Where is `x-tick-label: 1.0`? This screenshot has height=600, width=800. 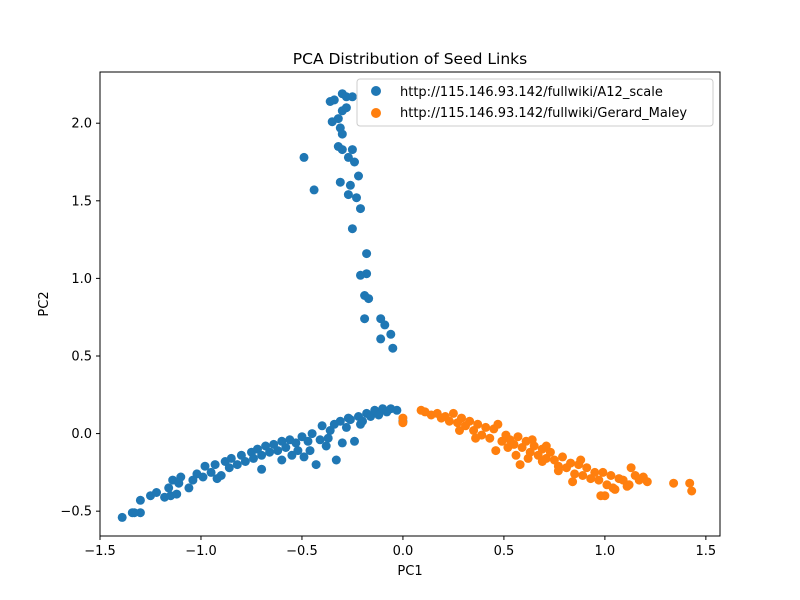
x-tick-label: 1.0 is located at coordinates (605, 551).